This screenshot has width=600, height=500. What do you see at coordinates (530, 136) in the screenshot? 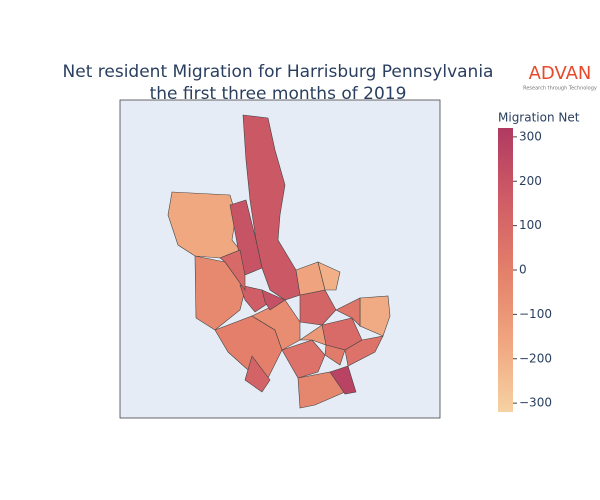
I see `colorbar-tick-label: 300` at bounding box center [530, 136].